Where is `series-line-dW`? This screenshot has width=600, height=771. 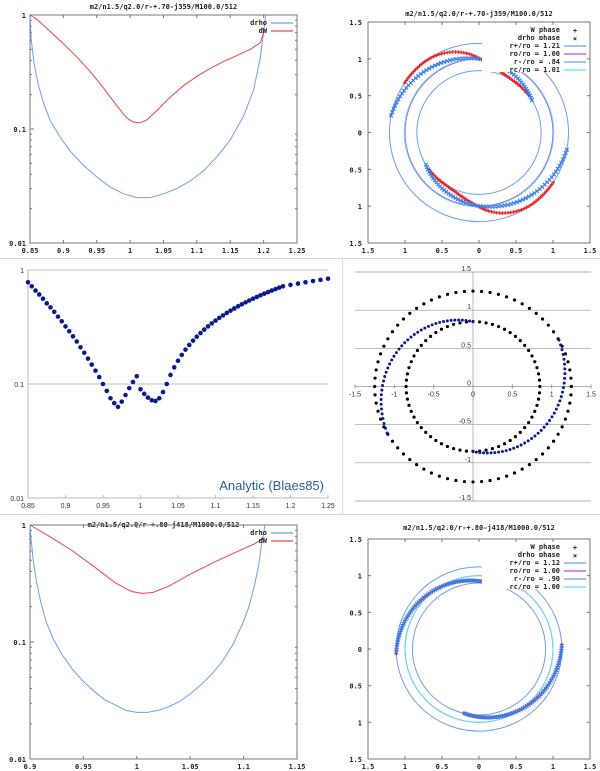
series-line-dW is located at coordinates (147, 559).